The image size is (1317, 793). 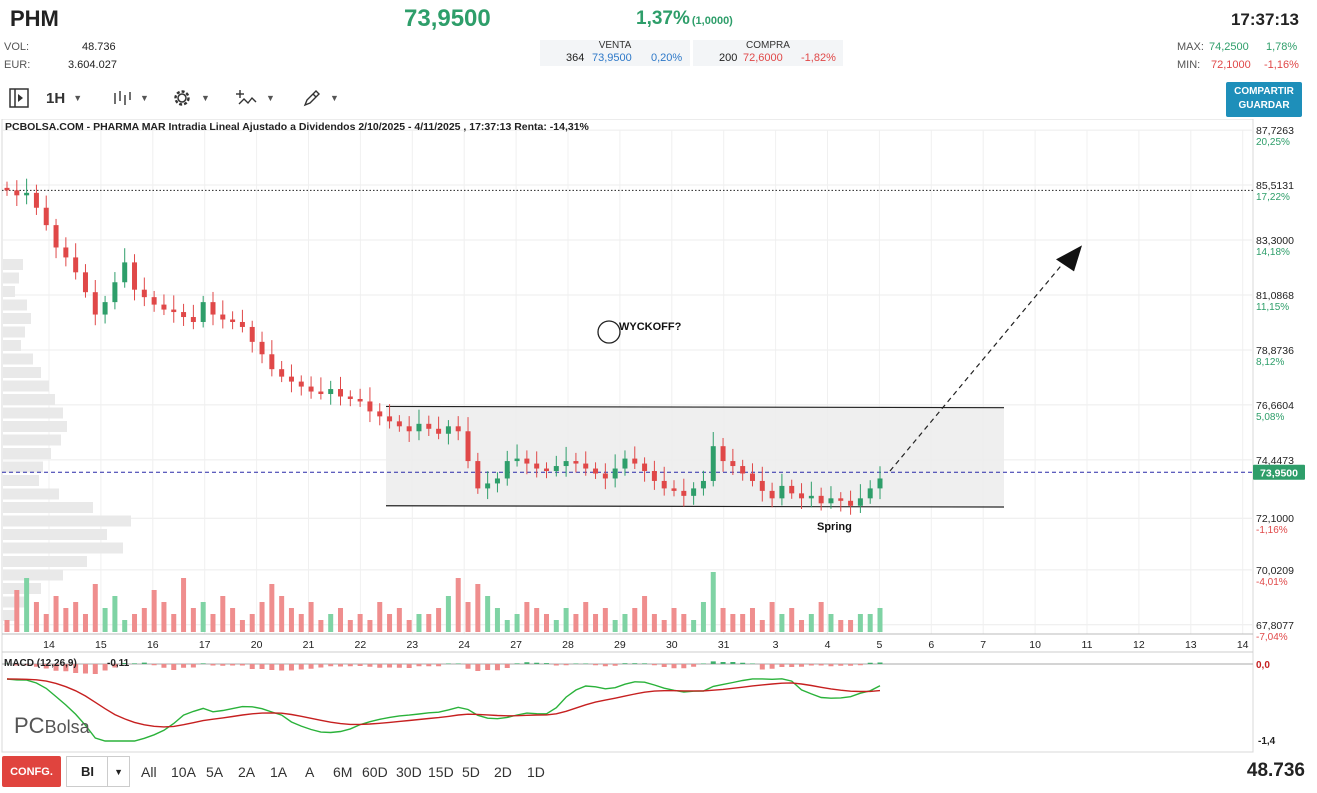 I want to click on y-tick-label: 70,0209, so click(x=1275, y=571).